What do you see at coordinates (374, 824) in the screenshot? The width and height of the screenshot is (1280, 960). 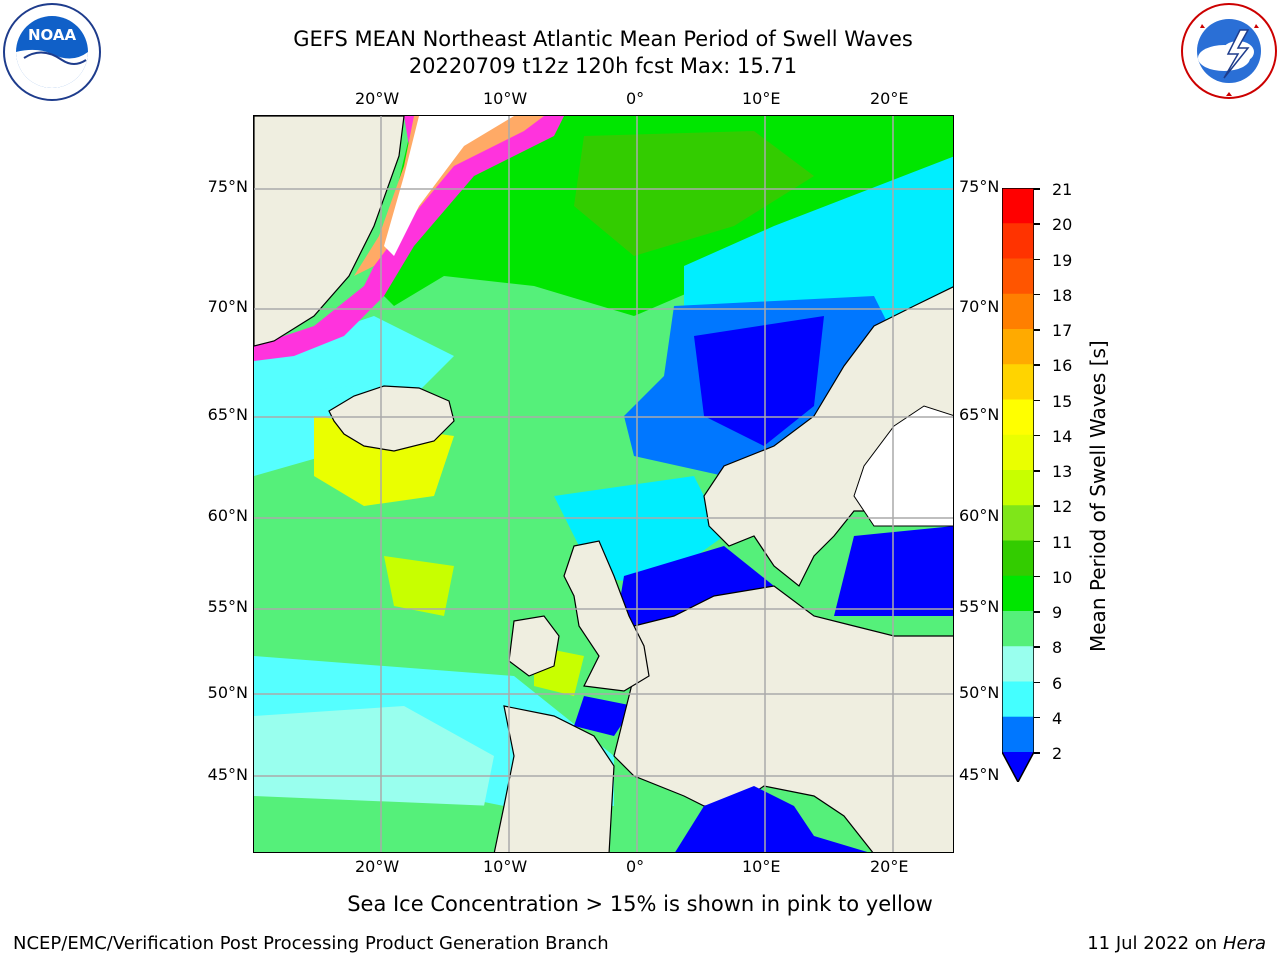 I see `south-green` at bounding box center [374, 824].